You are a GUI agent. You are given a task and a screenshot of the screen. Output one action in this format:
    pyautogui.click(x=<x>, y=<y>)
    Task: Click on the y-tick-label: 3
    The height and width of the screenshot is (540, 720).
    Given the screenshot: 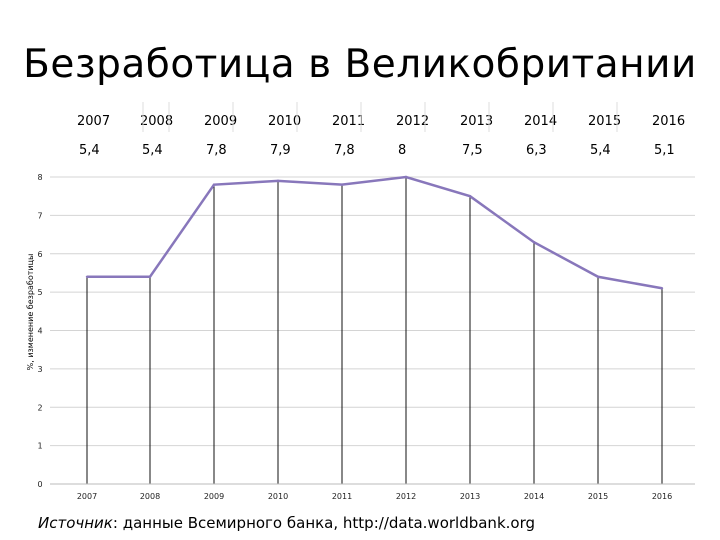 What is the action you would take?
    pyautogui.click(x=39, y=369)
    